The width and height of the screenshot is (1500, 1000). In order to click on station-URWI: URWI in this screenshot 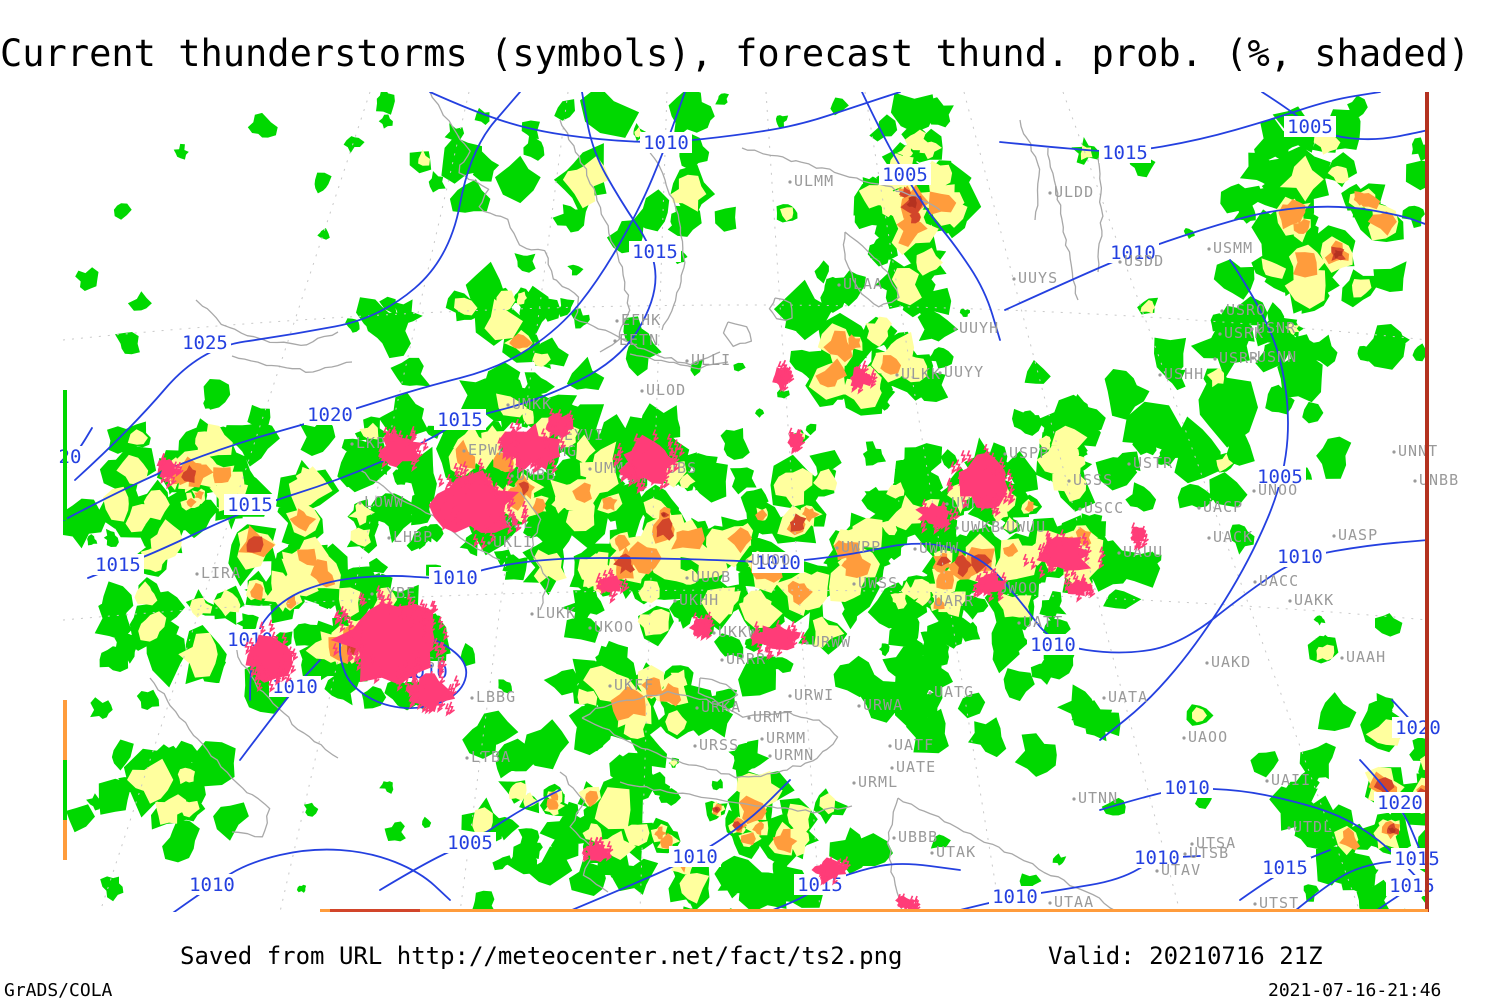, I will do `click(810, 695)`.